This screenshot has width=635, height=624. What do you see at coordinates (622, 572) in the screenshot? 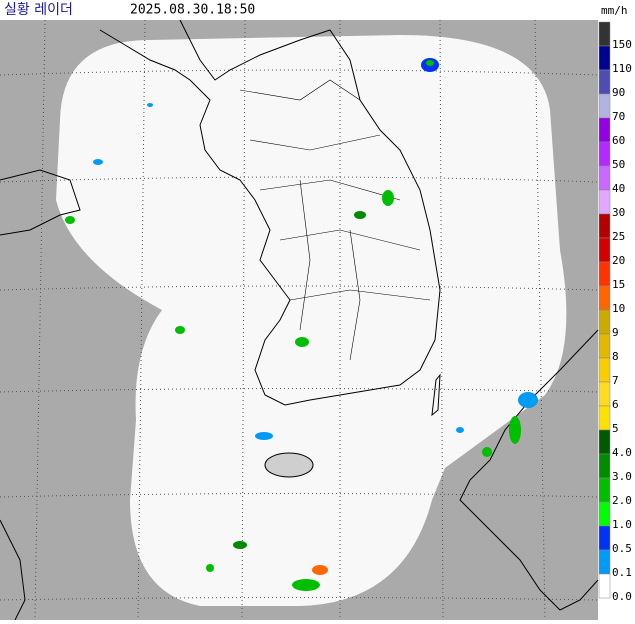
I see `legend-label: 0.1` at bounding box center [622, 572].